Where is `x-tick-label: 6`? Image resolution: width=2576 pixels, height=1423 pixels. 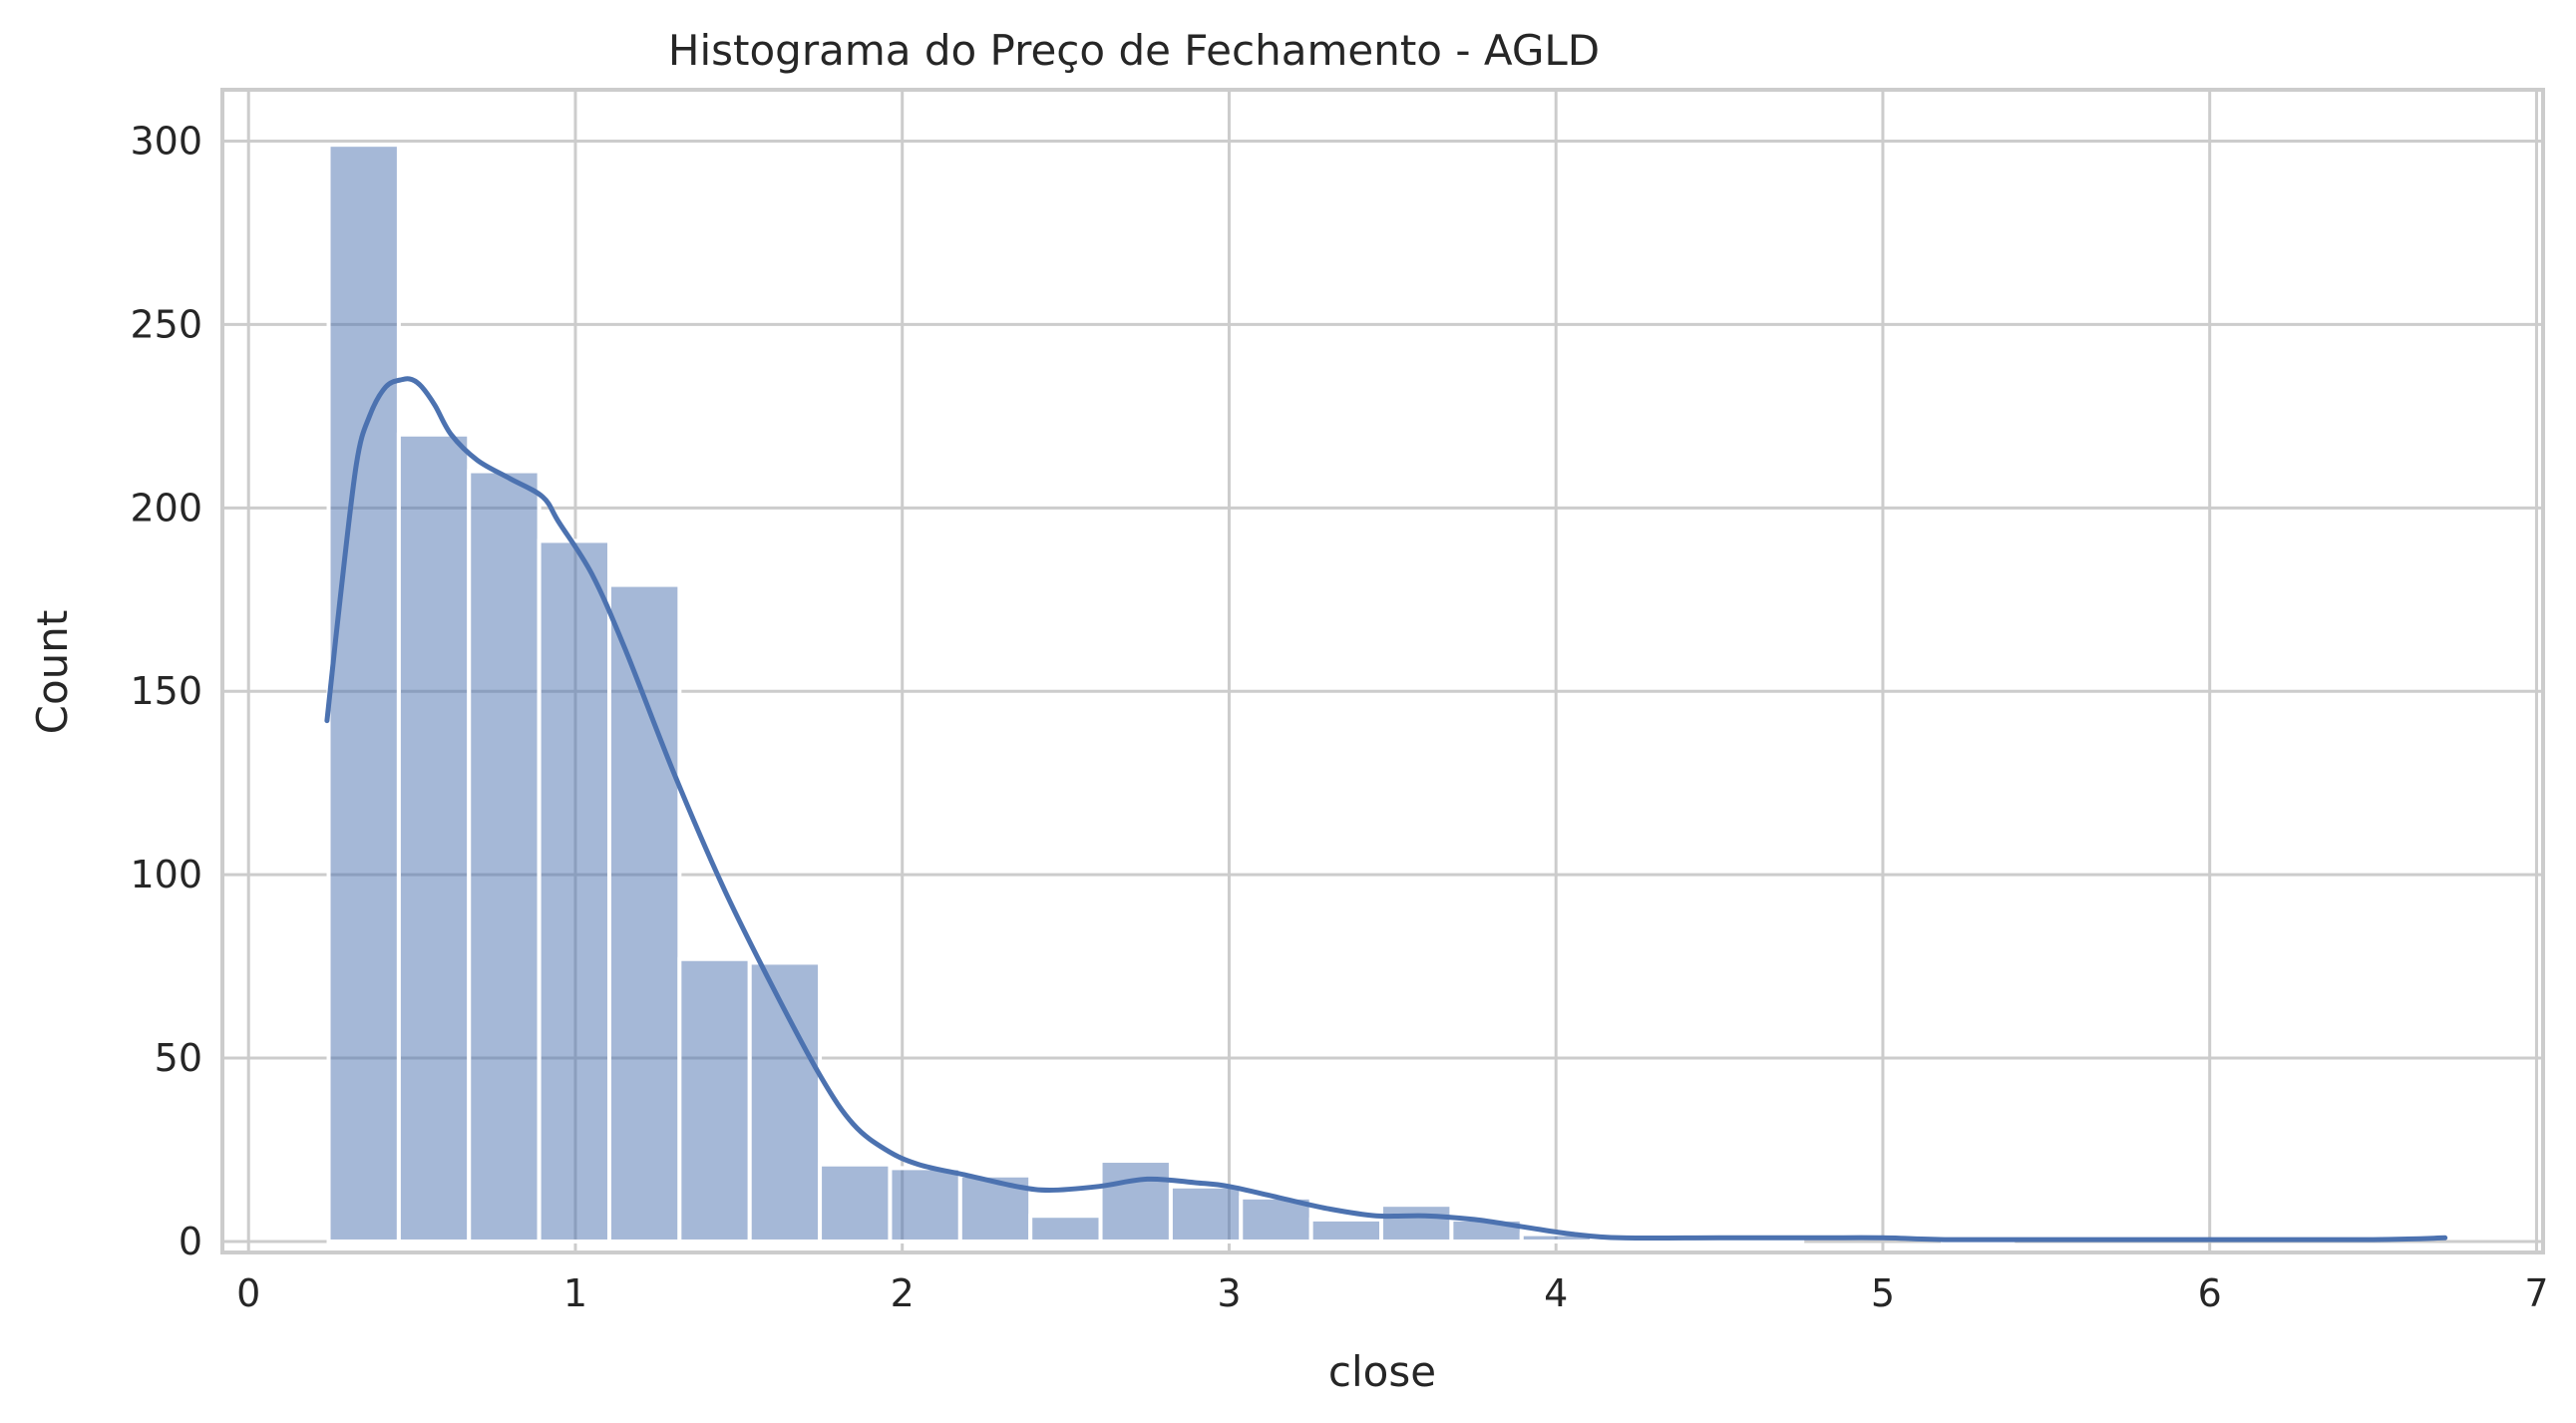 x-tick-label: 6 is located at coordinates (2210, 1293).